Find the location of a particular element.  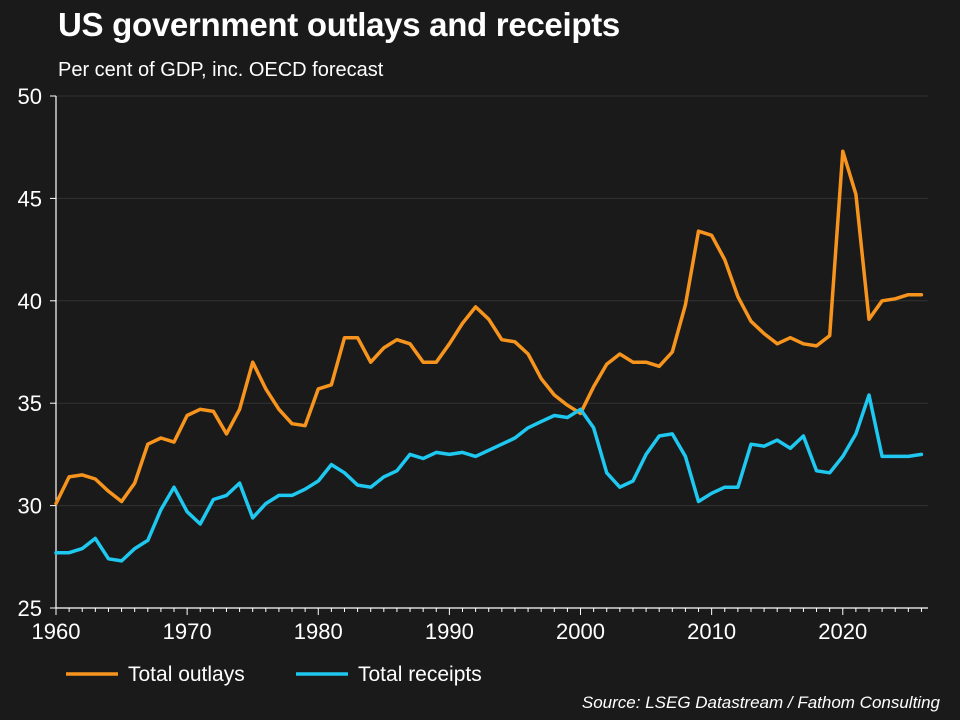

y-tick-label: 35 is located at coordinates (30, 403).